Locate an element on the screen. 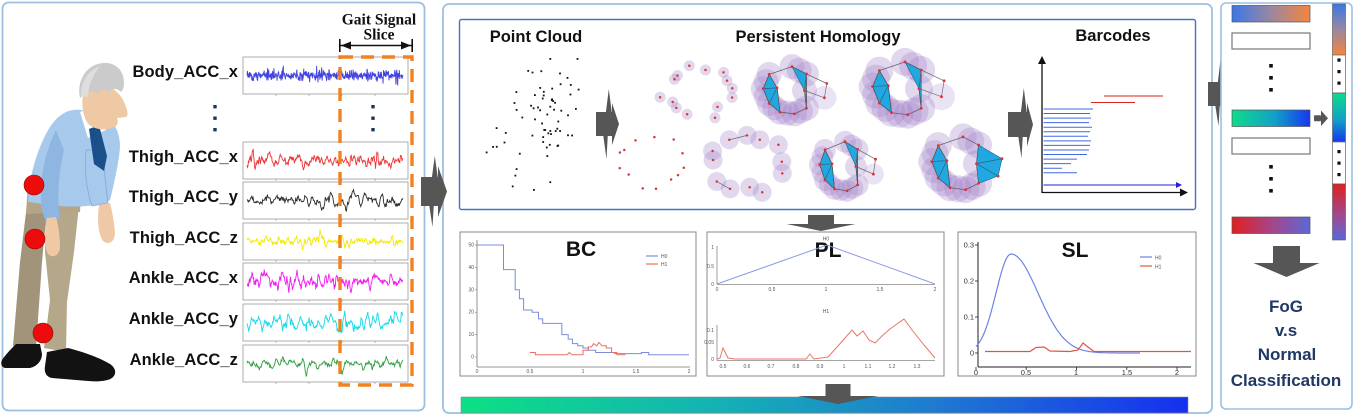 This screenshot has width=1366, height=416. svg-text: 0.8 is located at coordinates (796, 367).